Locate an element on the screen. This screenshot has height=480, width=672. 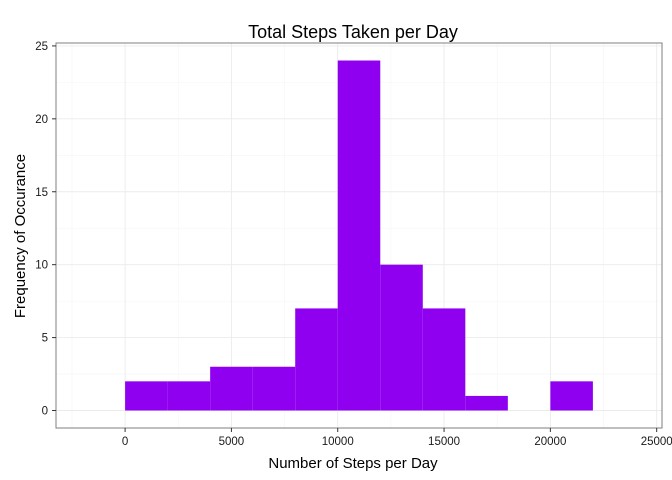
y-axis-ticks: 0 5 10 15 20 25 is located at coordinates (45, 229).